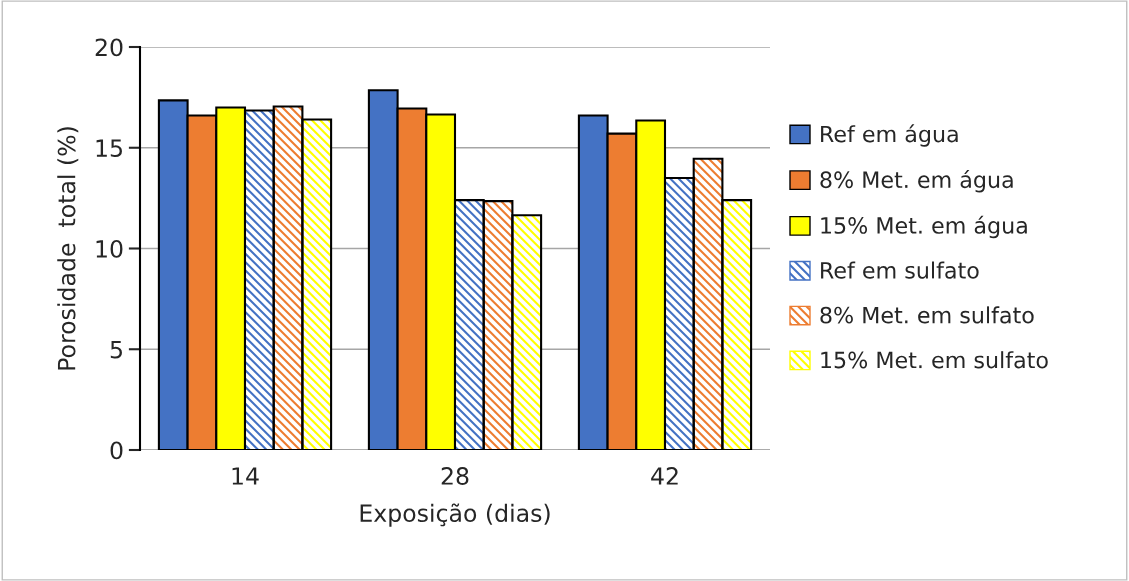 The image size is (1129, 581). I want to click on x-tick-label: 42, so click(664, 476).